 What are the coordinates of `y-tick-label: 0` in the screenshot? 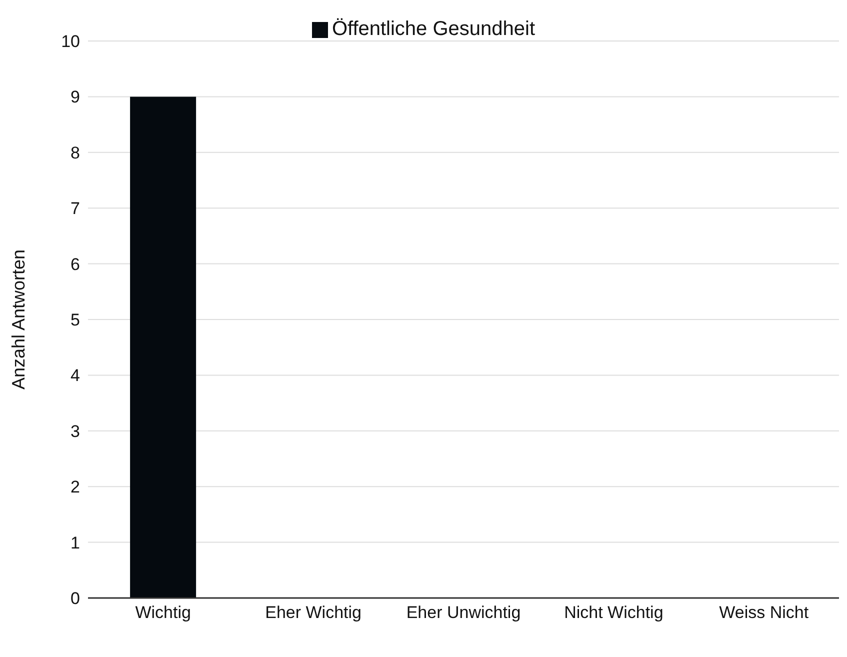 It's located at (75, 598).